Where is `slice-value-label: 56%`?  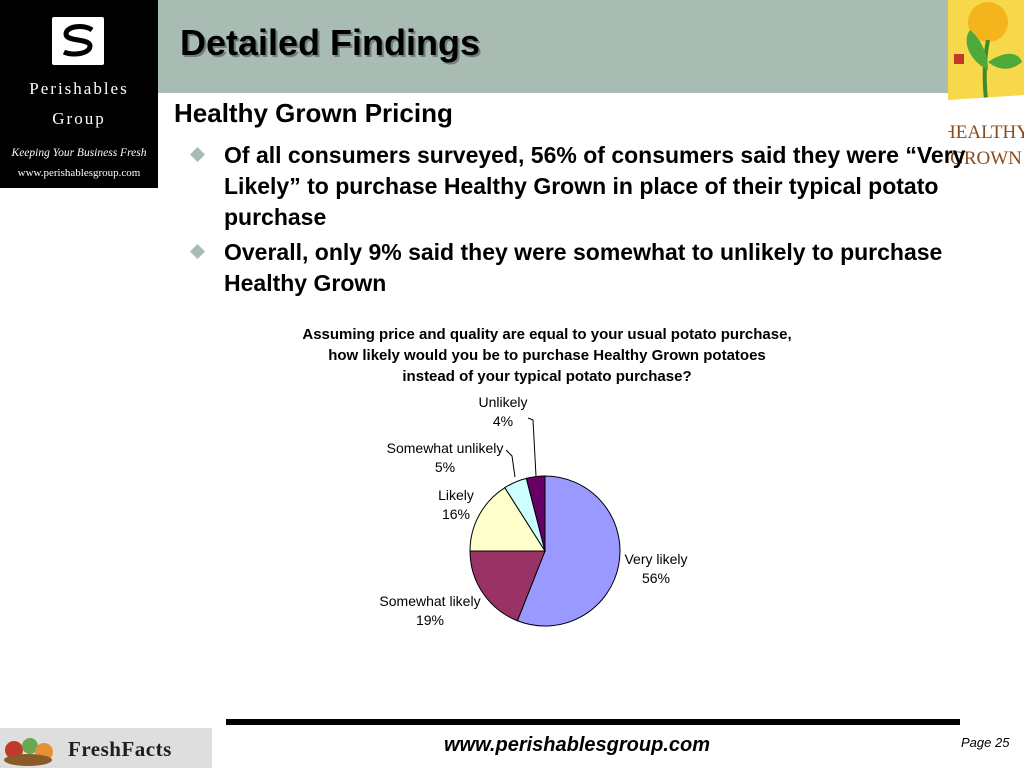
slice-value-label: 56% is located at coordinates (656, 578).